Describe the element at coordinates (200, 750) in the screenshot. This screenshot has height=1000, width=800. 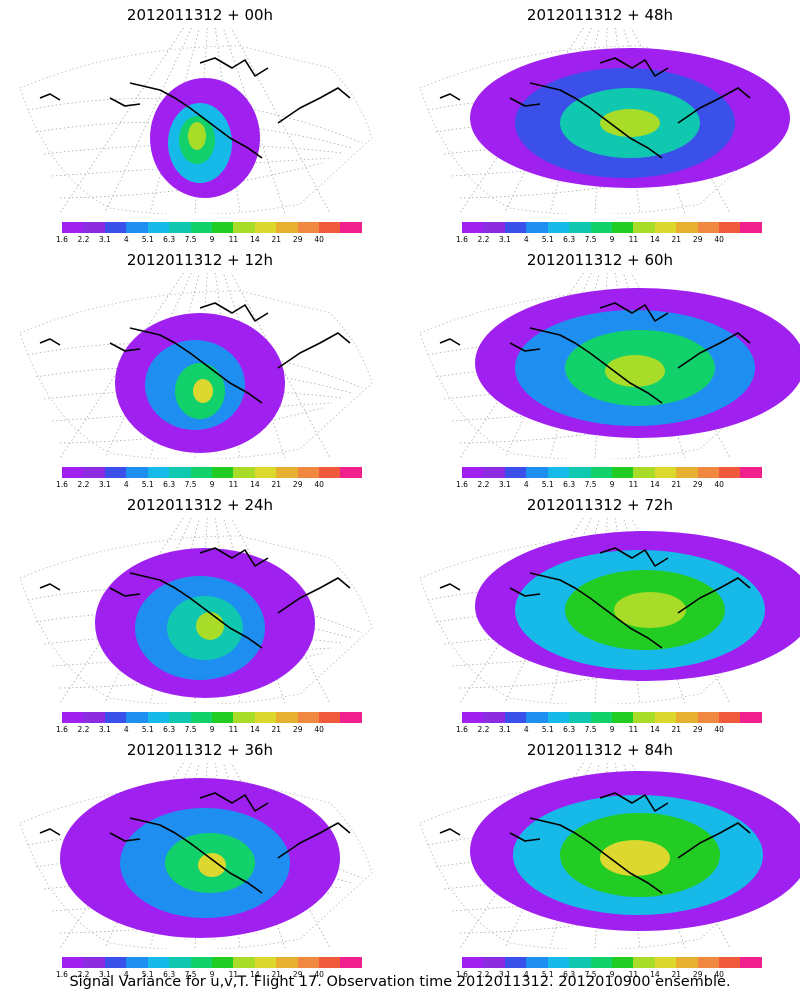
I see `panel-title: 2012011312 + 36h` at that location.